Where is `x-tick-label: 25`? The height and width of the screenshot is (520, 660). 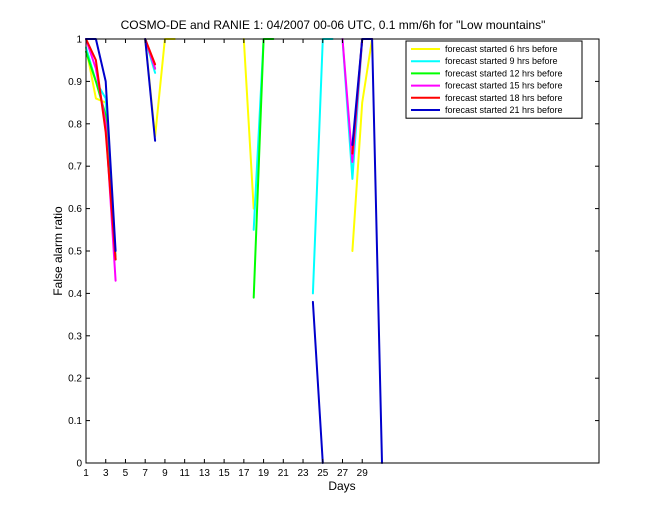 x-tick-label: 25 is located at coordinates (323, 473).